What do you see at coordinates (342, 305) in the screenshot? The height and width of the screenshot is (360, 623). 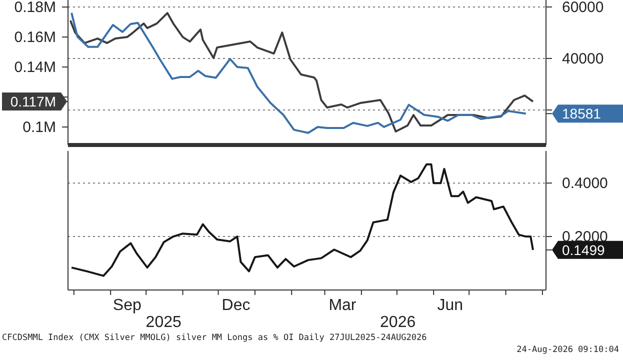 I see `x-tick-label: Mar` at bounding box center [342, 305].